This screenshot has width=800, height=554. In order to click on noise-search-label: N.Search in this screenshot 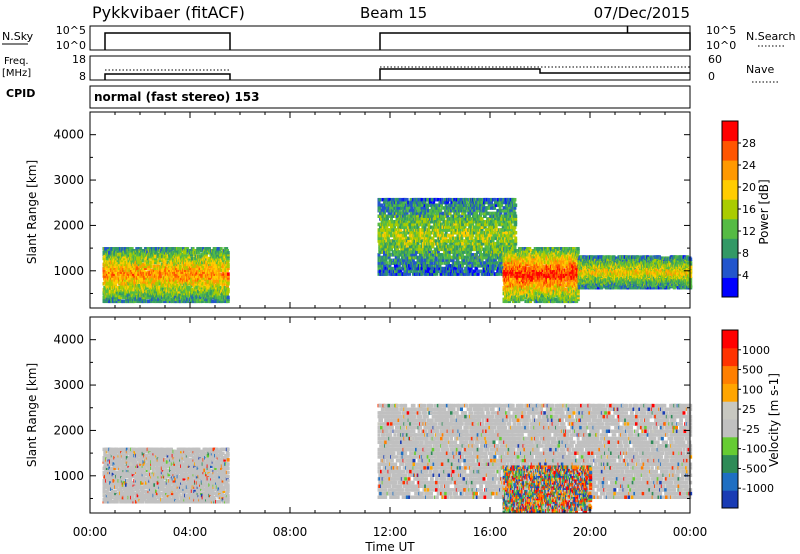, I will do `click(771, 36)`.